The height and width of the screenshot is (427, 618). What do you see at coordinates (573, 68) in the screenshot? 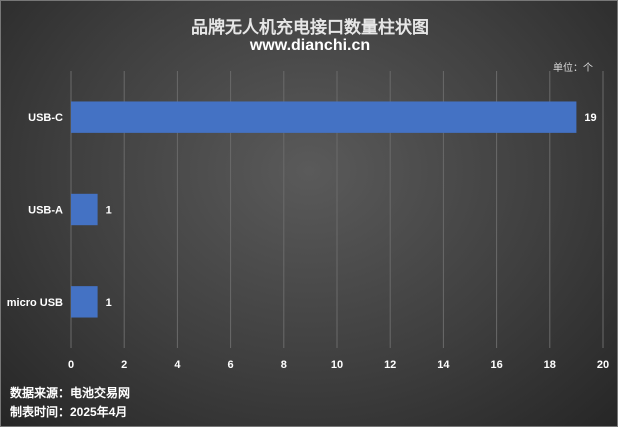
I see `unit-label: 单位：个` at bounding box center [573, 68].